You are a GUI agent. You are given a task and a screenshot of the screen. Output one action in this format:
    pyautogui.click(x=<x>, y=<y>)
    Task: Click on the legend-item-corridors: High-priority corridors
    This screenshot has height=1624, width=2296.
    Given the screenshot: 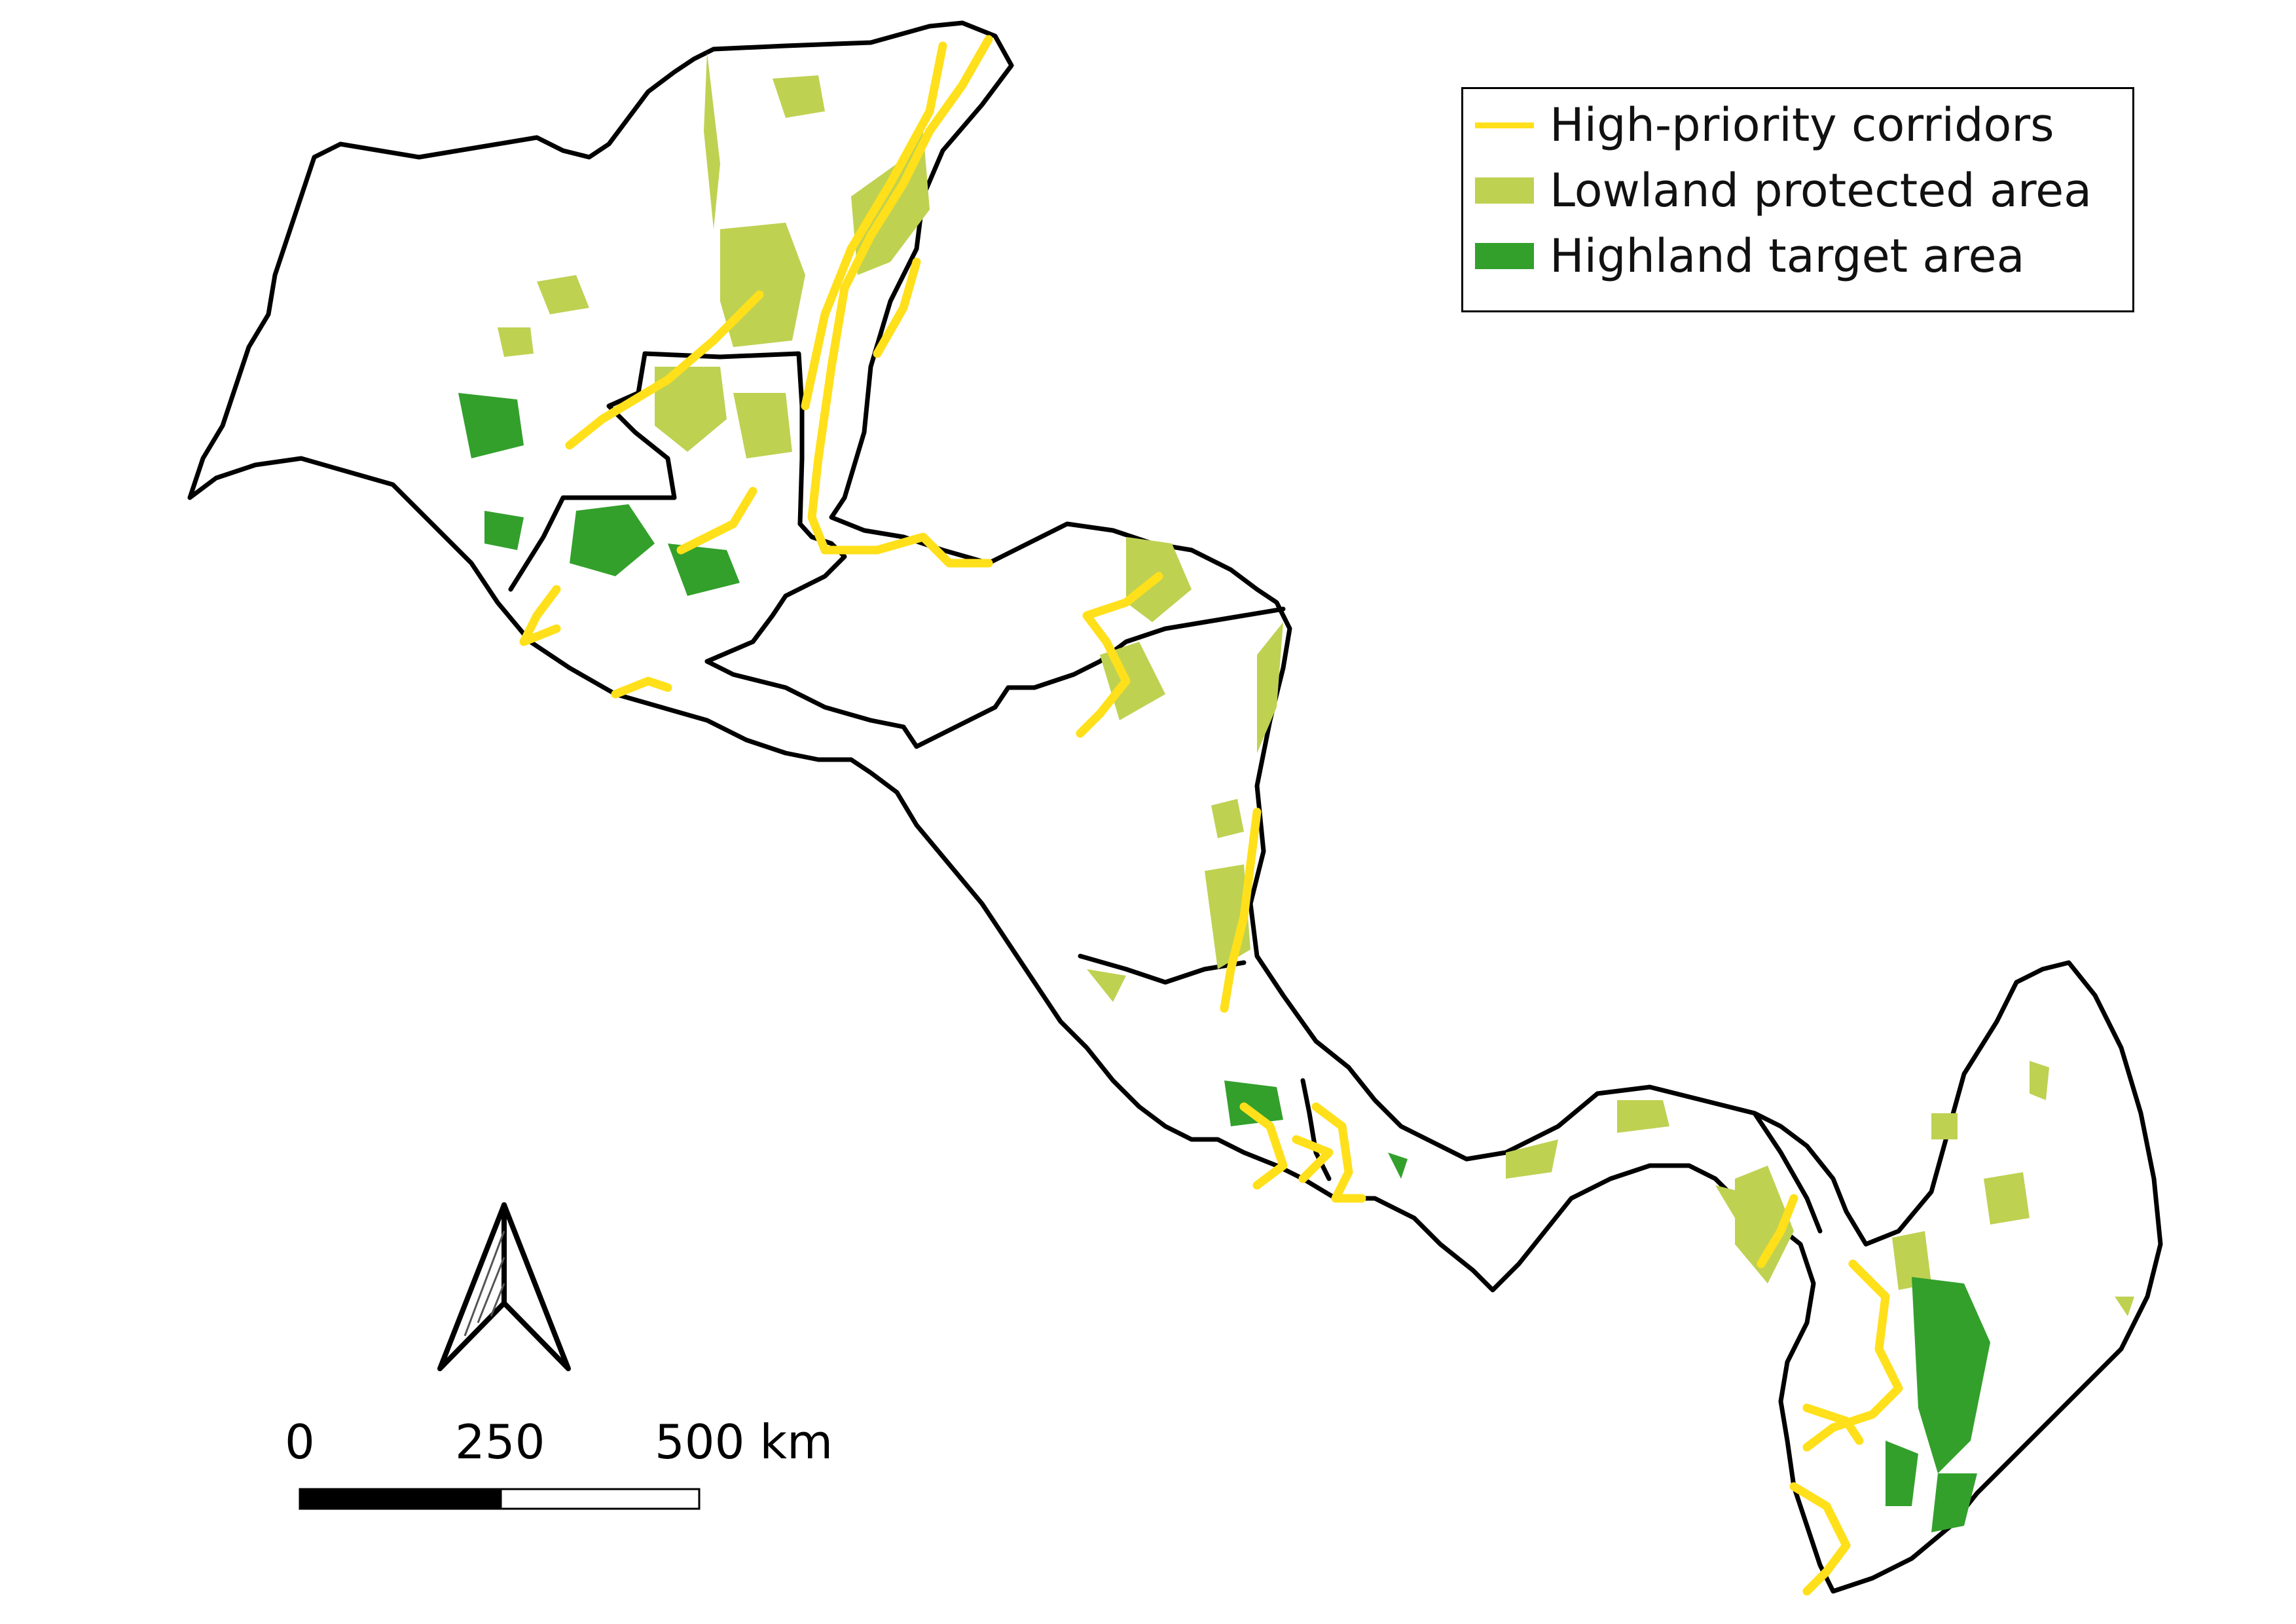 What is the action you would take?
    pyautogui.click(x=1764, y=125)
    